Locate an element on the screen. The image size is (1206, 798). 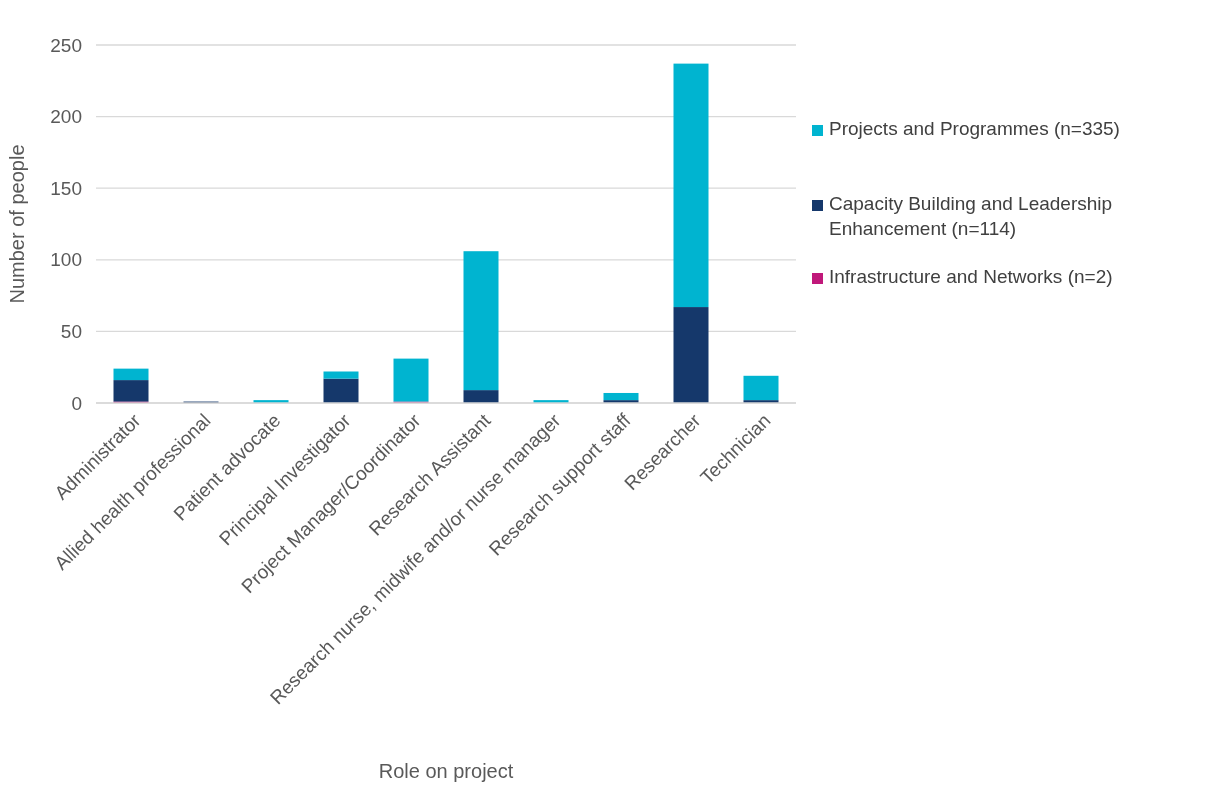
y-tick-label: 0 is located at coordinates (76, 403).